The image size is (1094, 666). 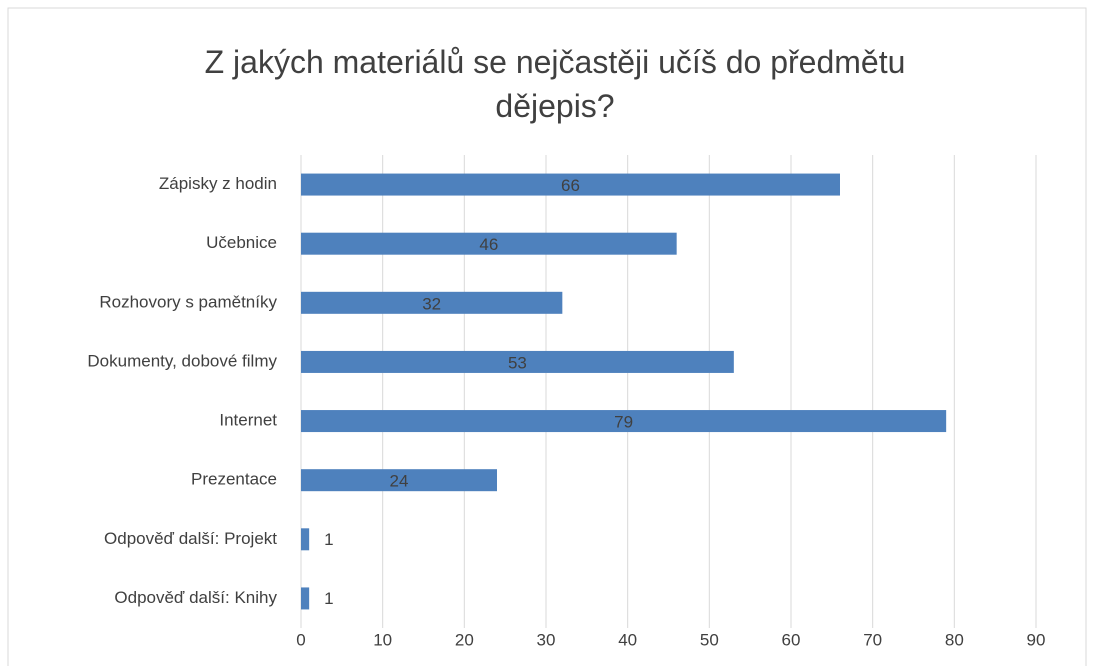 What do you see at coordinates (872, 639) in the screenshot?
I see `x-tick-label: 70` at bounding box center [872, 639].